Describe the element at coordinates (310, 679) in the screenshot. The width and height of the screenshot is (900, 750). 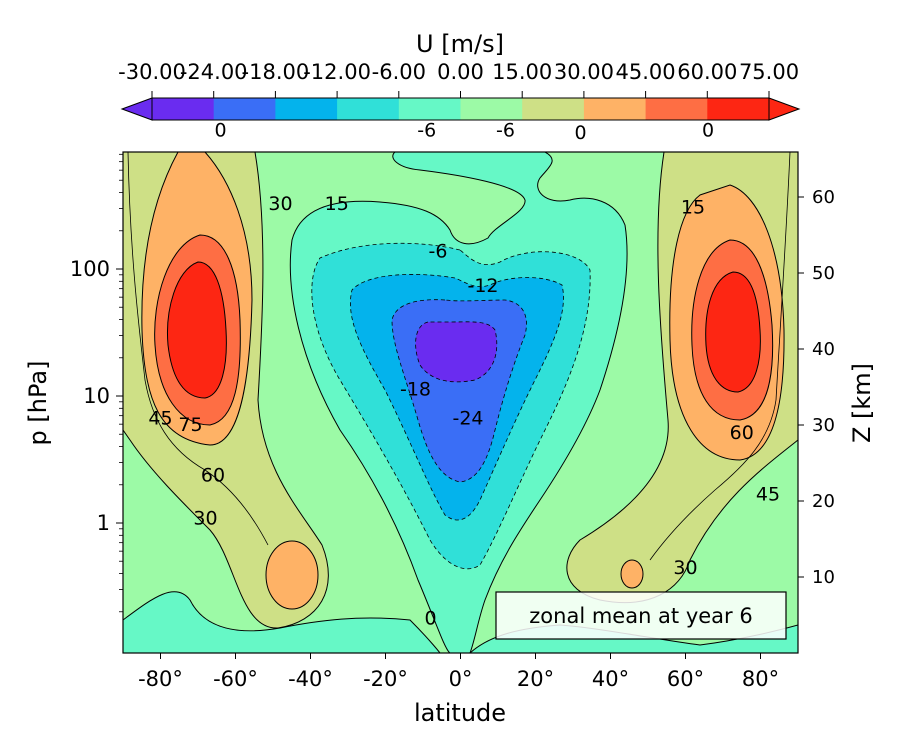
I see `x-tick-label: -40°` at that location.